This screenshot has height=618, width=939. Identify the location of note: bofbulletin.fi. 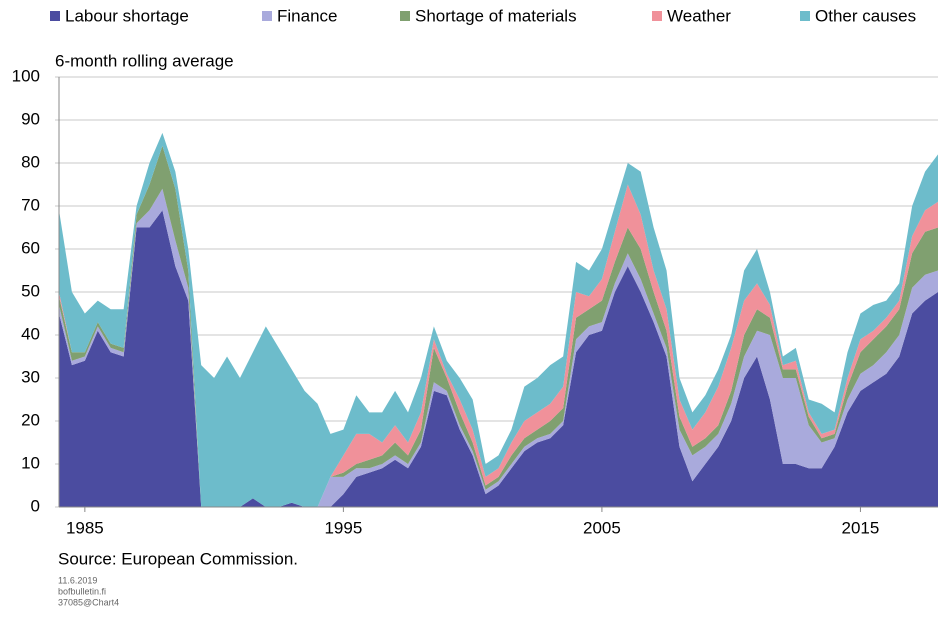
(82, 591).